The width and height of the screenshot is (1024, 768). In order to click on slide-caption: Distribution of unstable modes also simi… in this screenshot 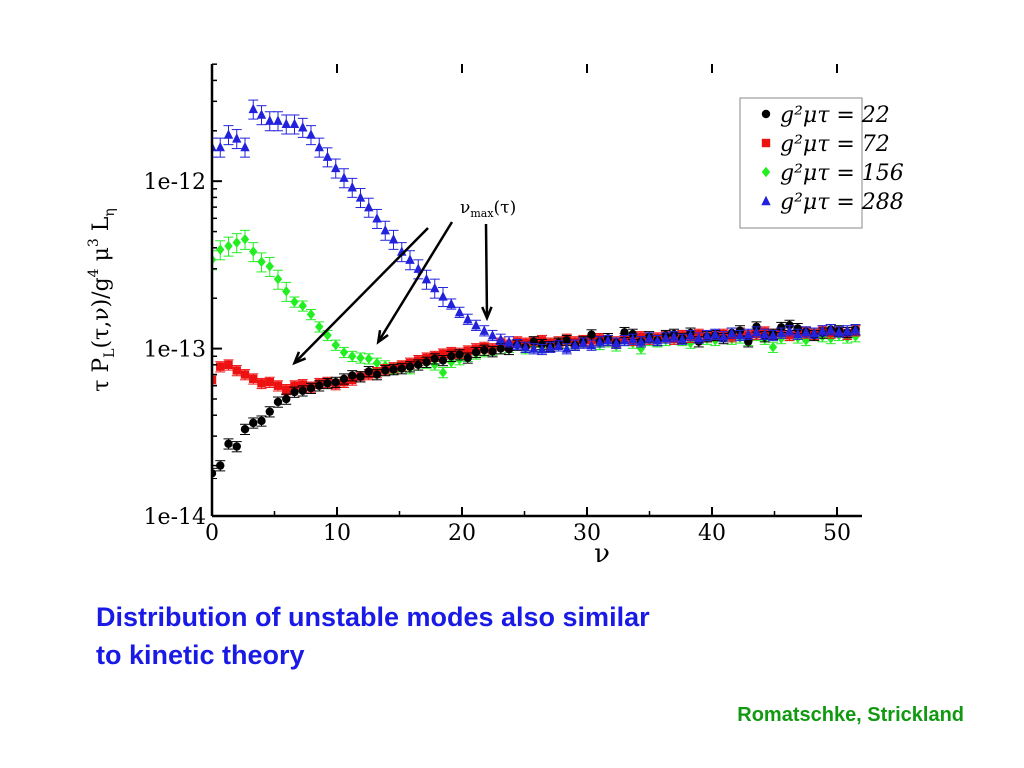, I will do `click(476, 636)`.